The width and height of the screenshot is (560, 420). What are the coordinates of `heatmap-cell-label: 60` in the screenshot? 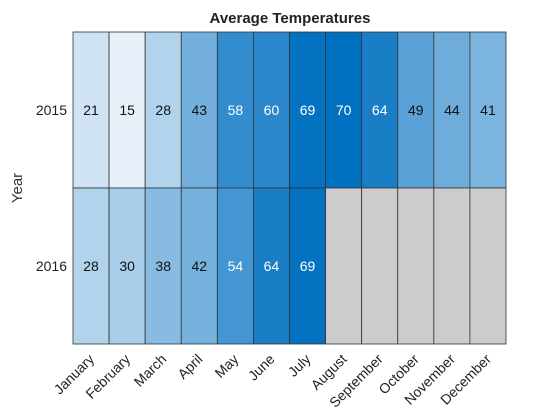 It's located at (272, 110).